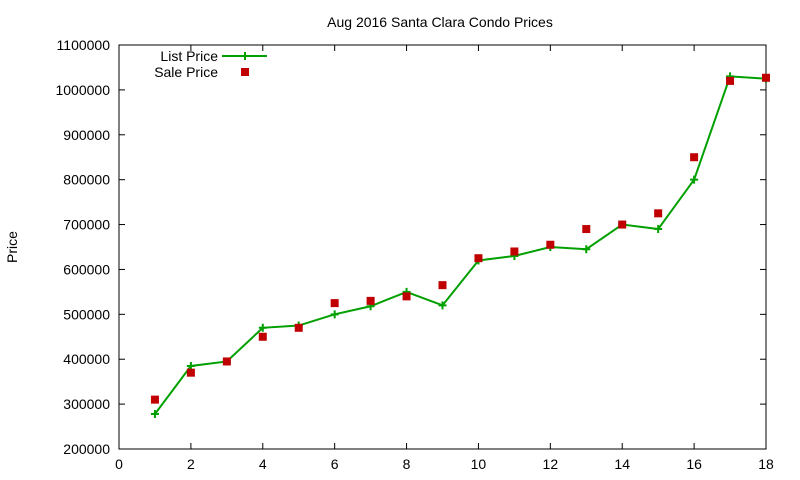 This screenshot has height=480, width=800. What do you see at coordinates (263, 464) in the screenshot?
I see `x-tick-label: 4` at bounding box center [263, 464].